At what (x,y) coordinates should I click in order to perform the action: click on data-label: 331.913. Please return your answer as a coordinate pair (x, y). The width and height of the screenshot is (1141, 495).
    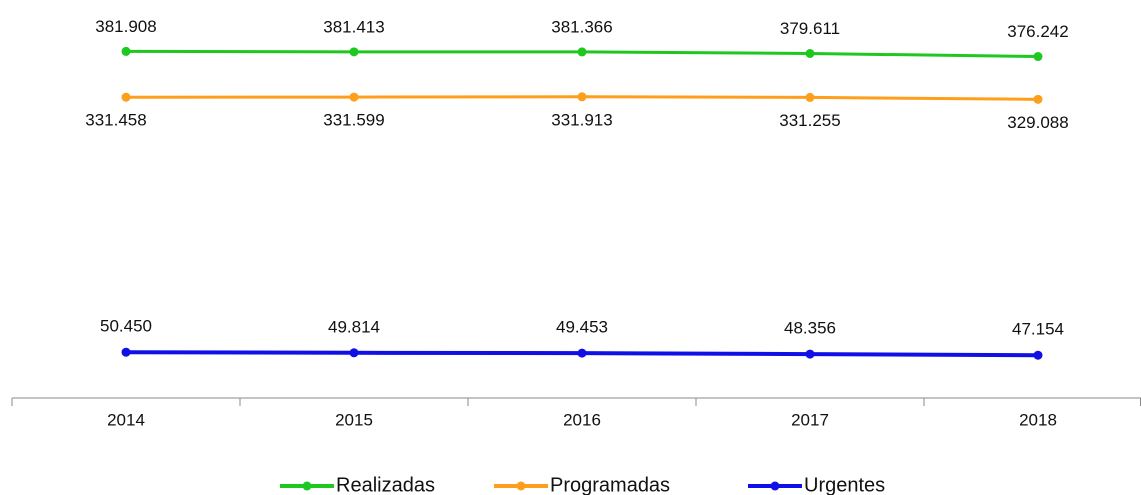
    Looking at the image, I should click on (581, 119).